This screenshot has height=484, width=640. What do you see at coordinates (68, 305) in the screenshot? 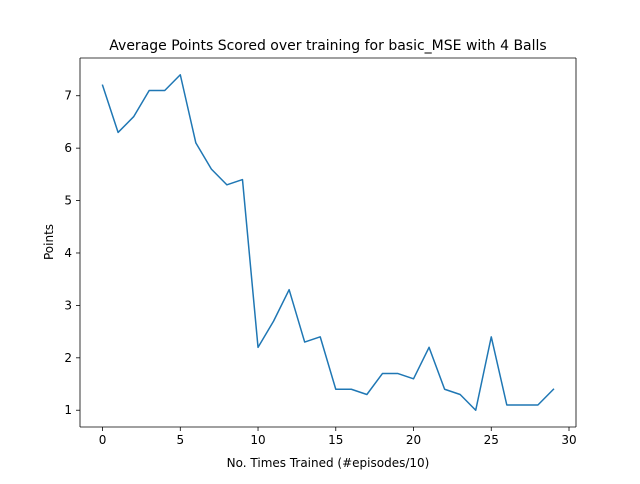
I see `y-tick-label: 3` at bounding box center [68, 305].